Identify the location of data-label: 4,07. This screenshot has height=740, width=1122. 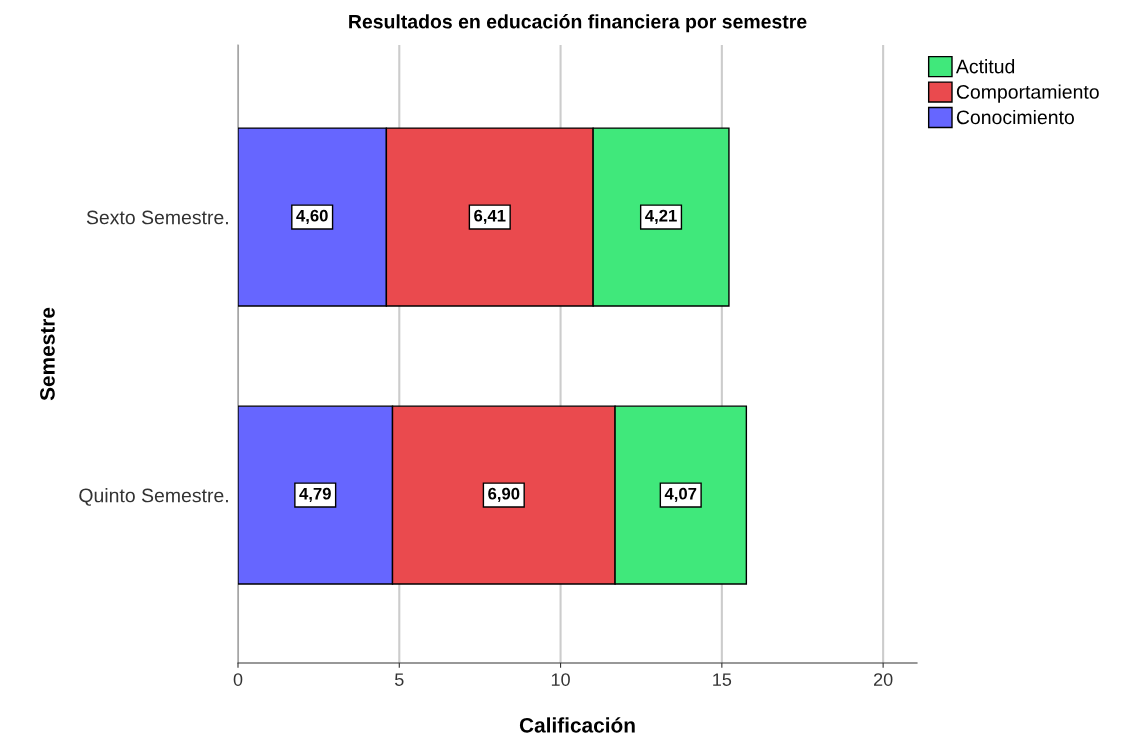
(680, 494).